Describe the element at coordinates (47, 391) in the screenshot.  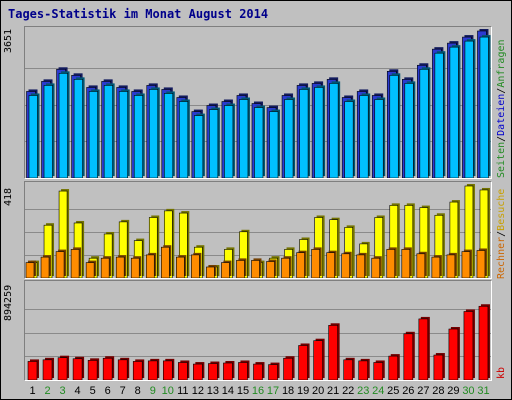
I see `x-tick-label-day-2: 2` at that location.